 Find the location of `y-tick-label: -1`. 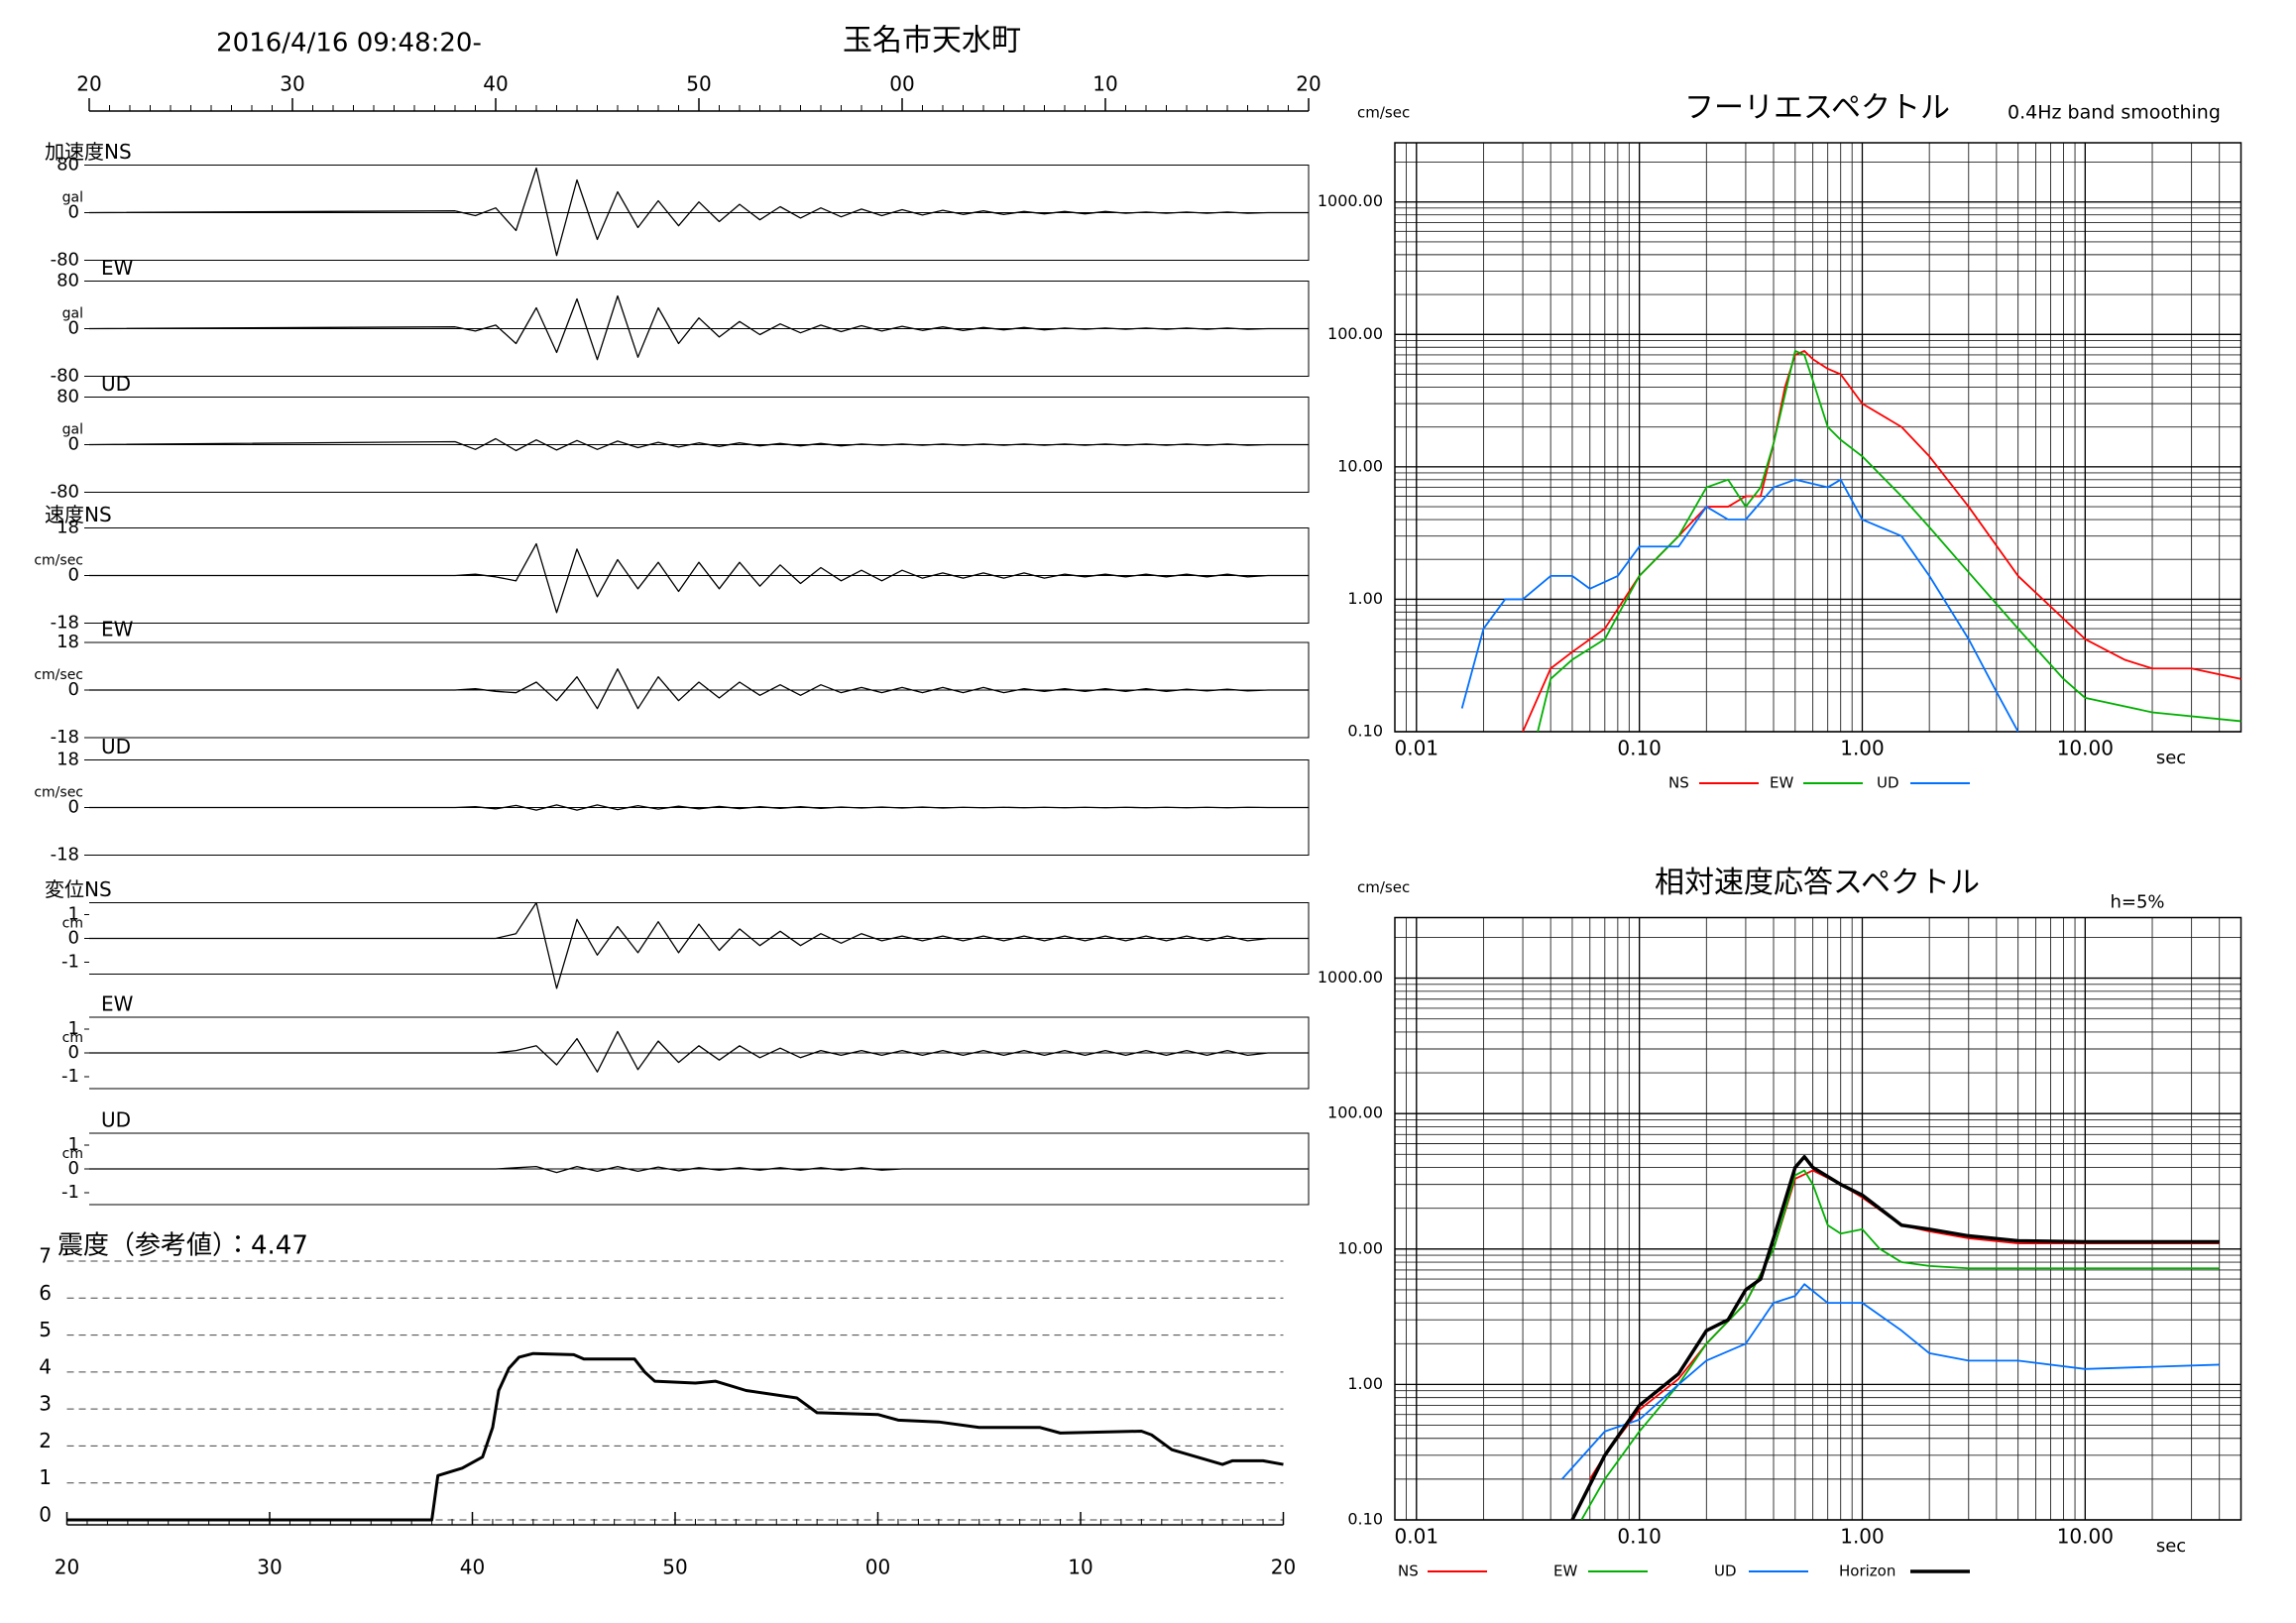

y-tick-label: -1 is located at coordinates (70, 962).